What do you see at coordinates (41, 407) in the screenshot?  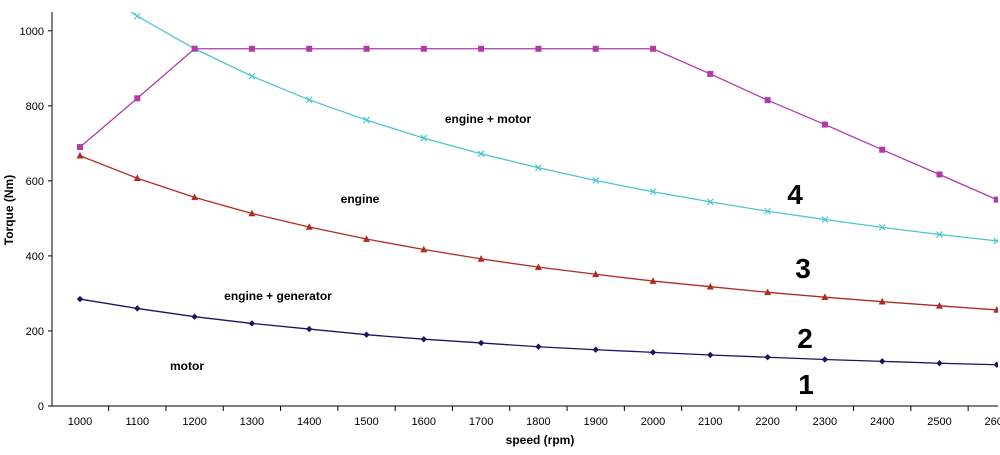 I see `y-tick-label: 0` at bounding box center [41, 407].